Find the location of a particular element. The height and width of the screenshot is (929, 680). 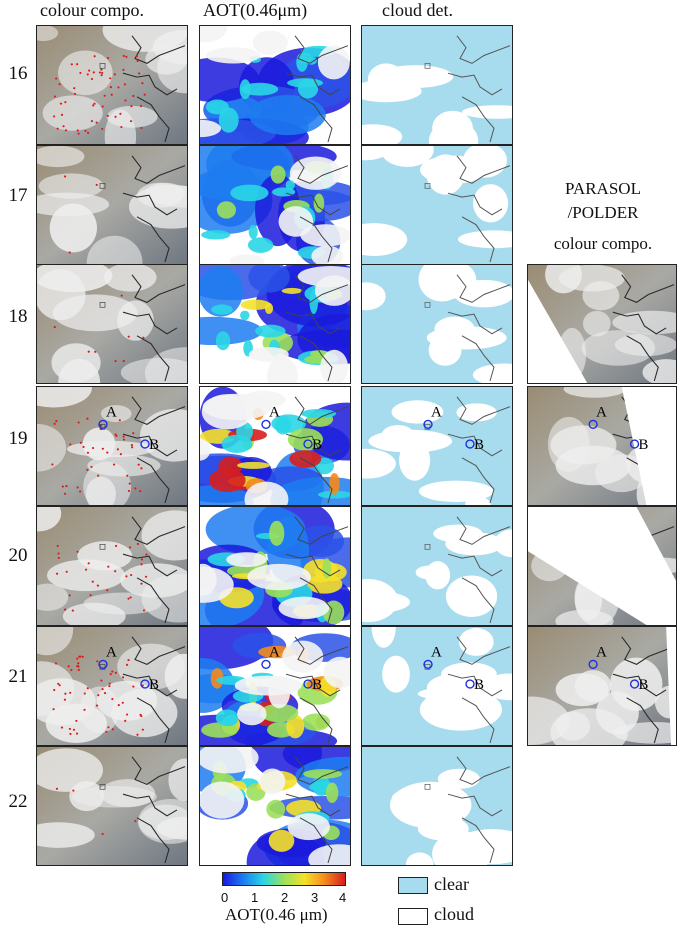

parasol-title-line3: colour compo. is located at coordinates (603, 243).